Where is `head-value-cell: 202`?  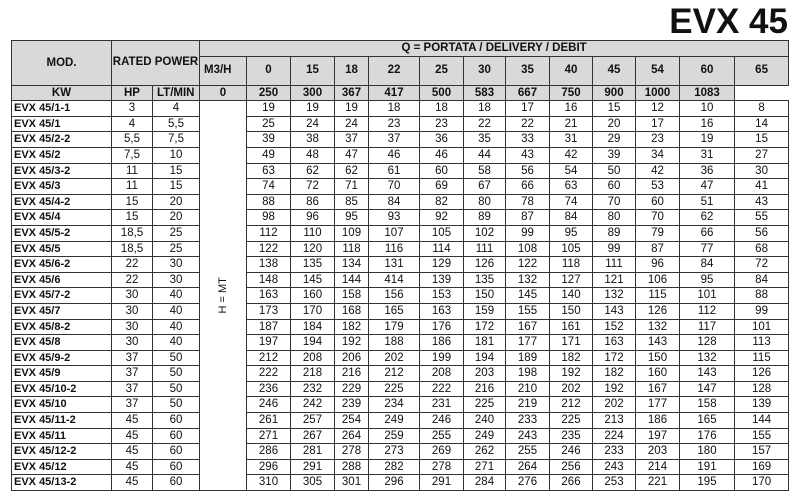
head-value-cell: 202 is located at coordinates (394, 358).